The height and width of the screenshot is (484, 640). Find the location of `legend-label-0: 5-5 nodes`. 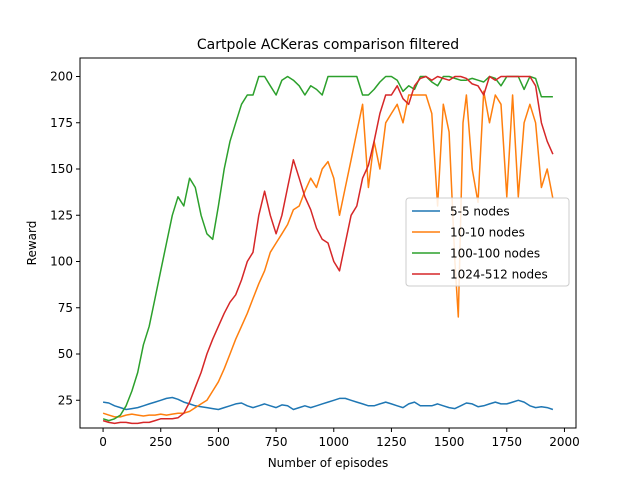

legend-label-0: 5-5 nodes is located at coordinates (480, 212).